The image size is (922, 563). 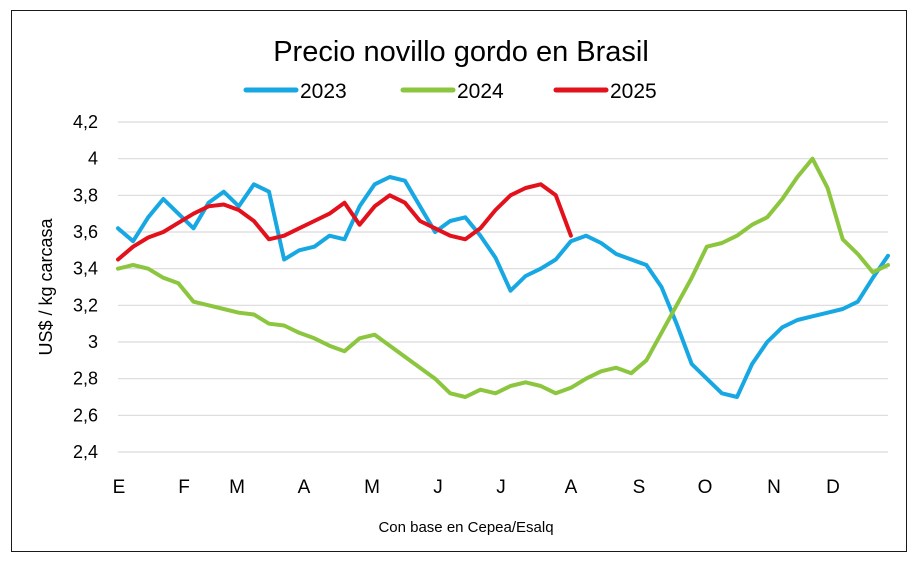 What do you see at coordinates (184, 487) in the screenshot?
I see `x-tick-label: F` at bounding box center [184, 487].